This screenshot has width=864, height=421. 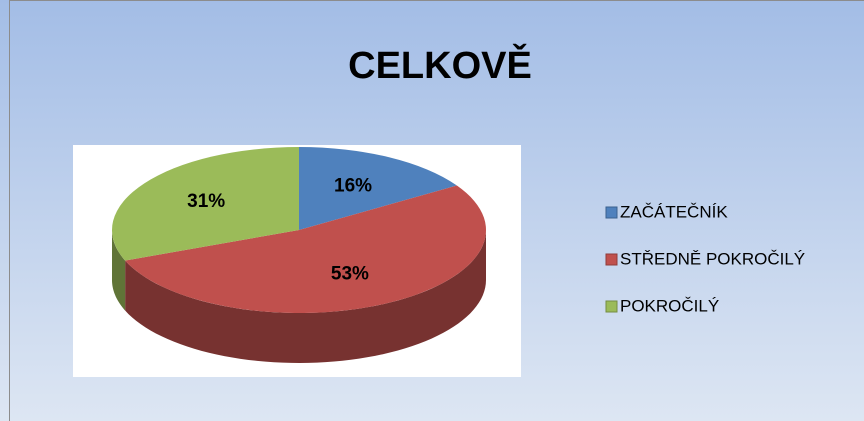 I want to click on data-label: 31%, so click(x=206, y=201).